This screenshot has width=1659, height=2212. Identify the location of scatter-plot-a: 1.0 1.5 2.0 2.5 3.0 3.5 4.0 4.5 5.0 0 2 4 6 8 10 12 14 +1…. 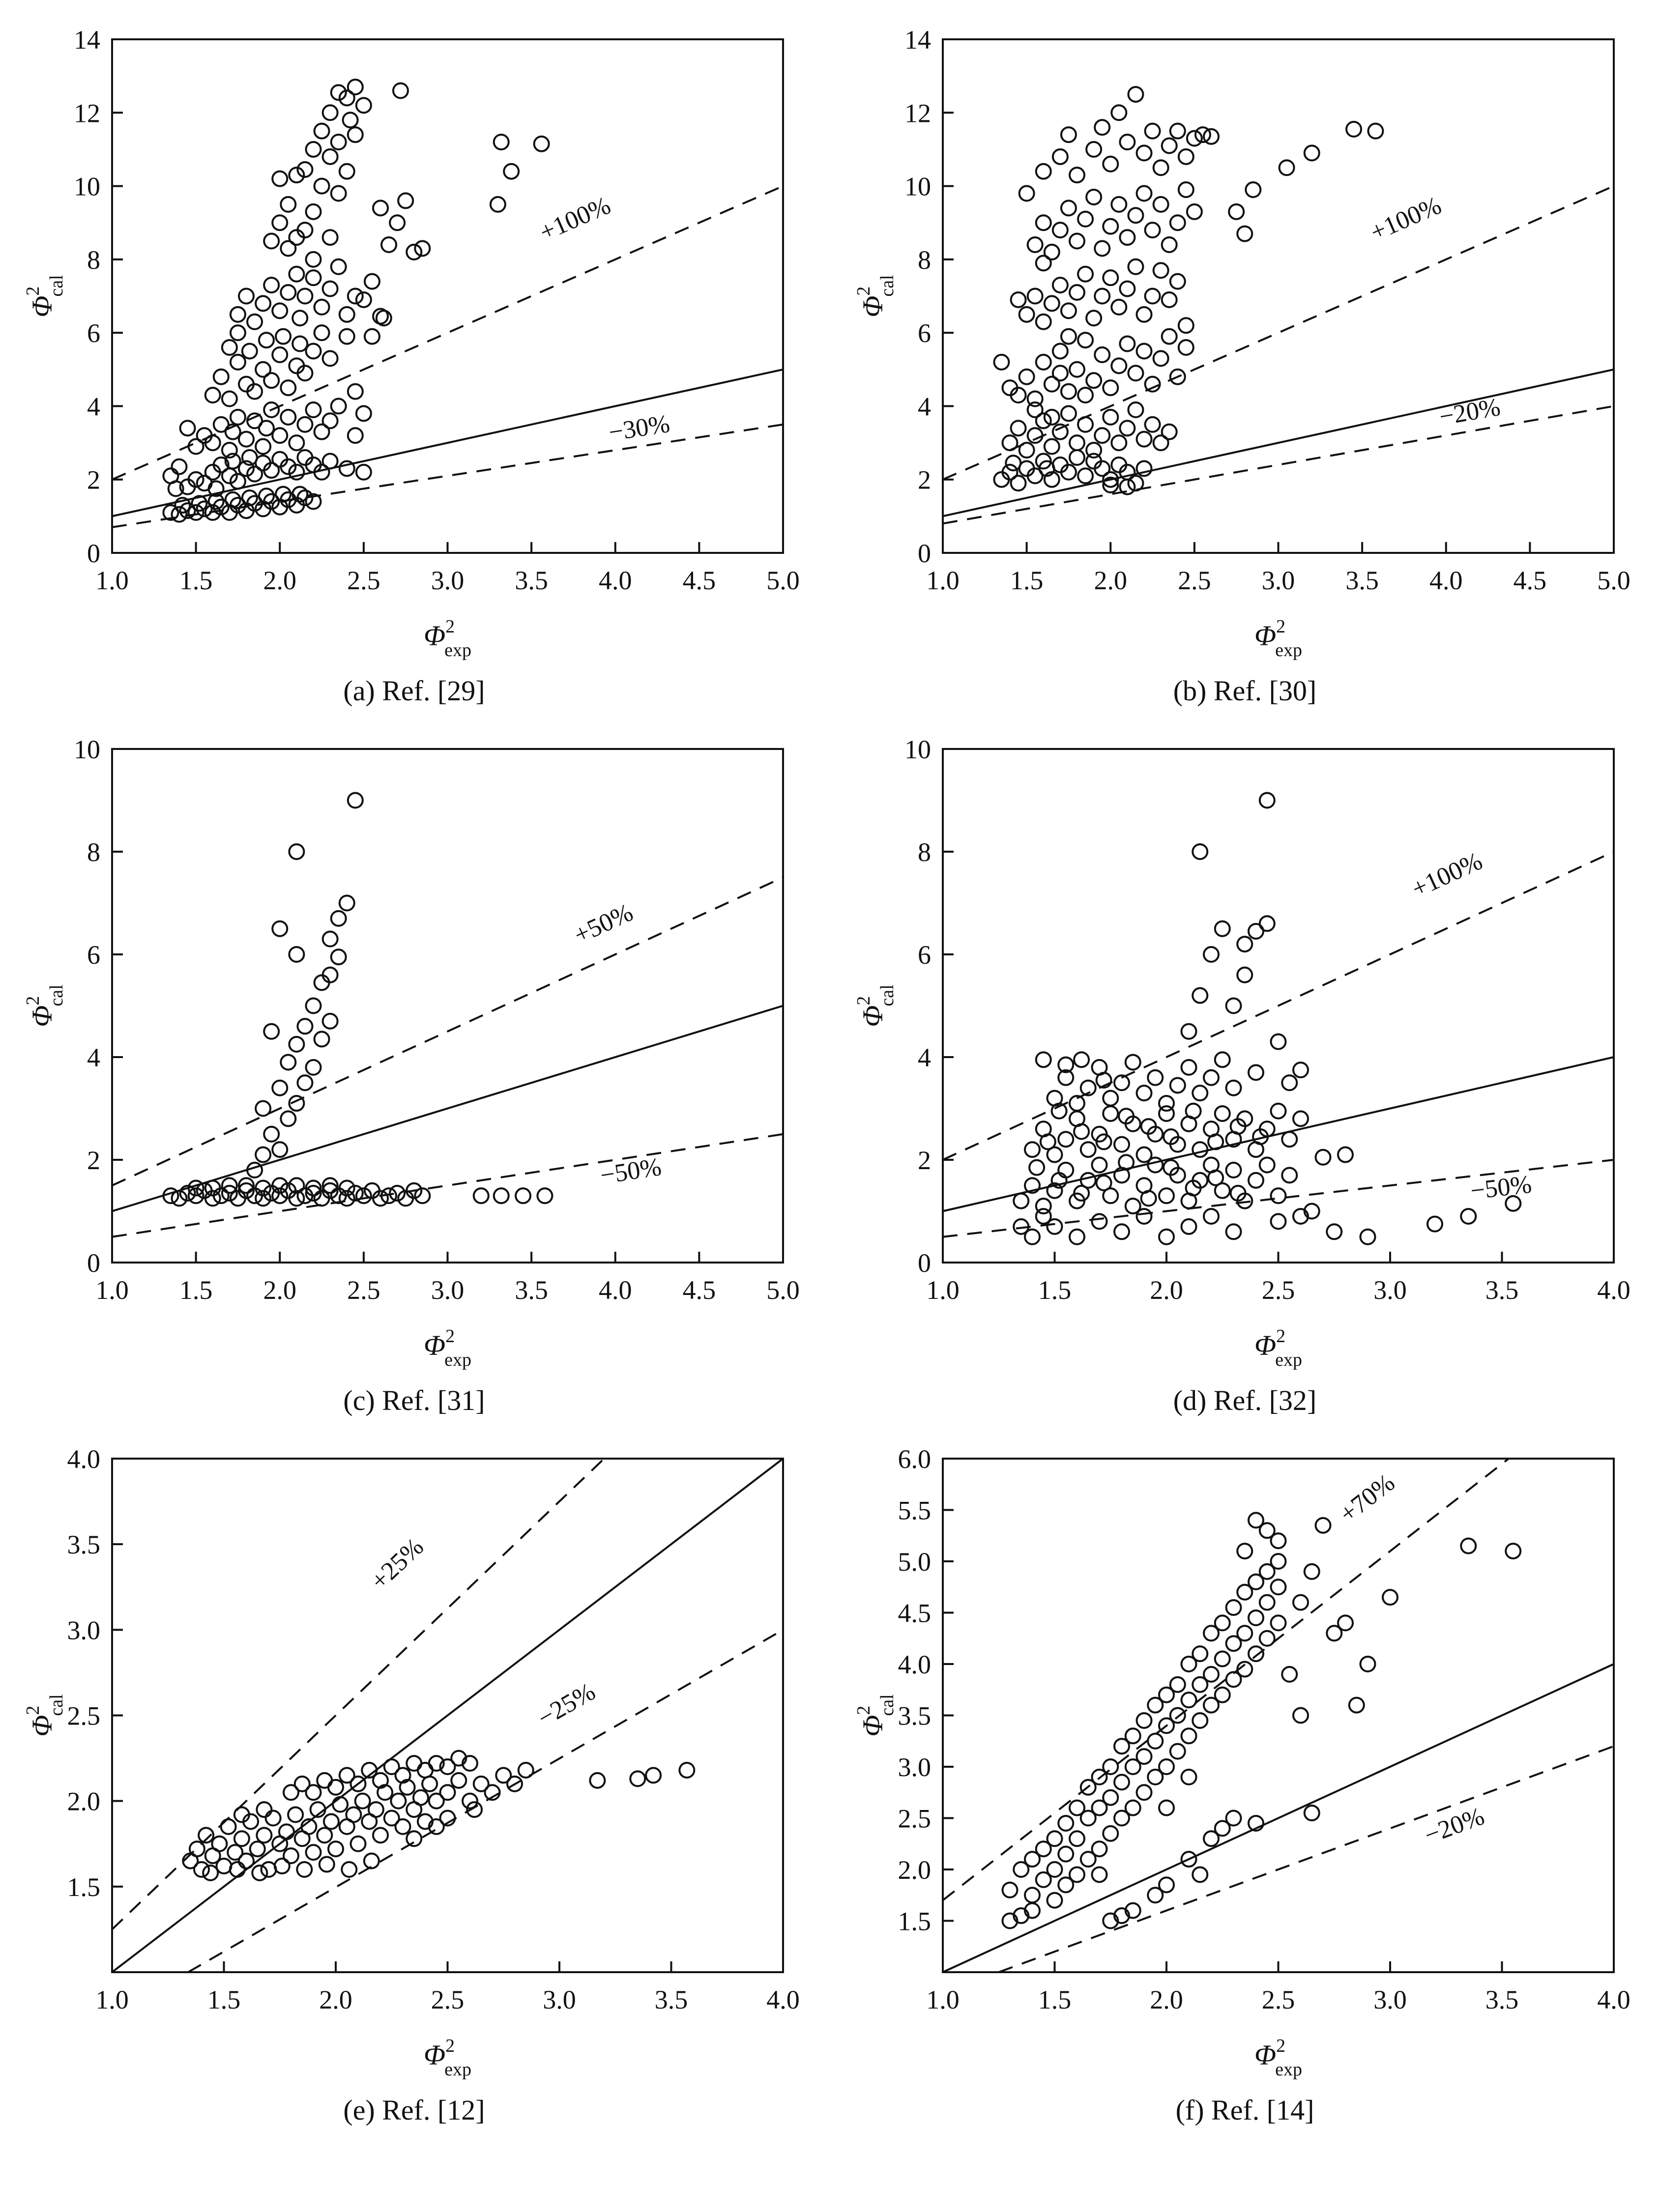
(412, 343).